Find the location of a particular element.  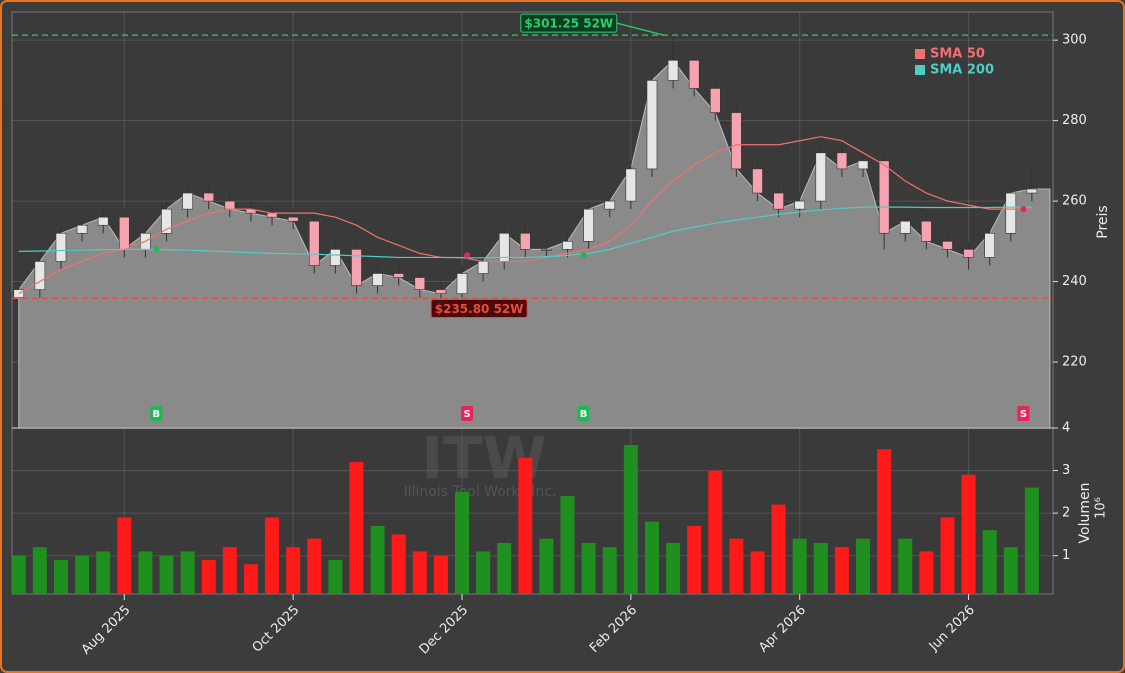

watermark-subtitle: Illinois Tool Works Inc. is located at coordinates (480, 492).